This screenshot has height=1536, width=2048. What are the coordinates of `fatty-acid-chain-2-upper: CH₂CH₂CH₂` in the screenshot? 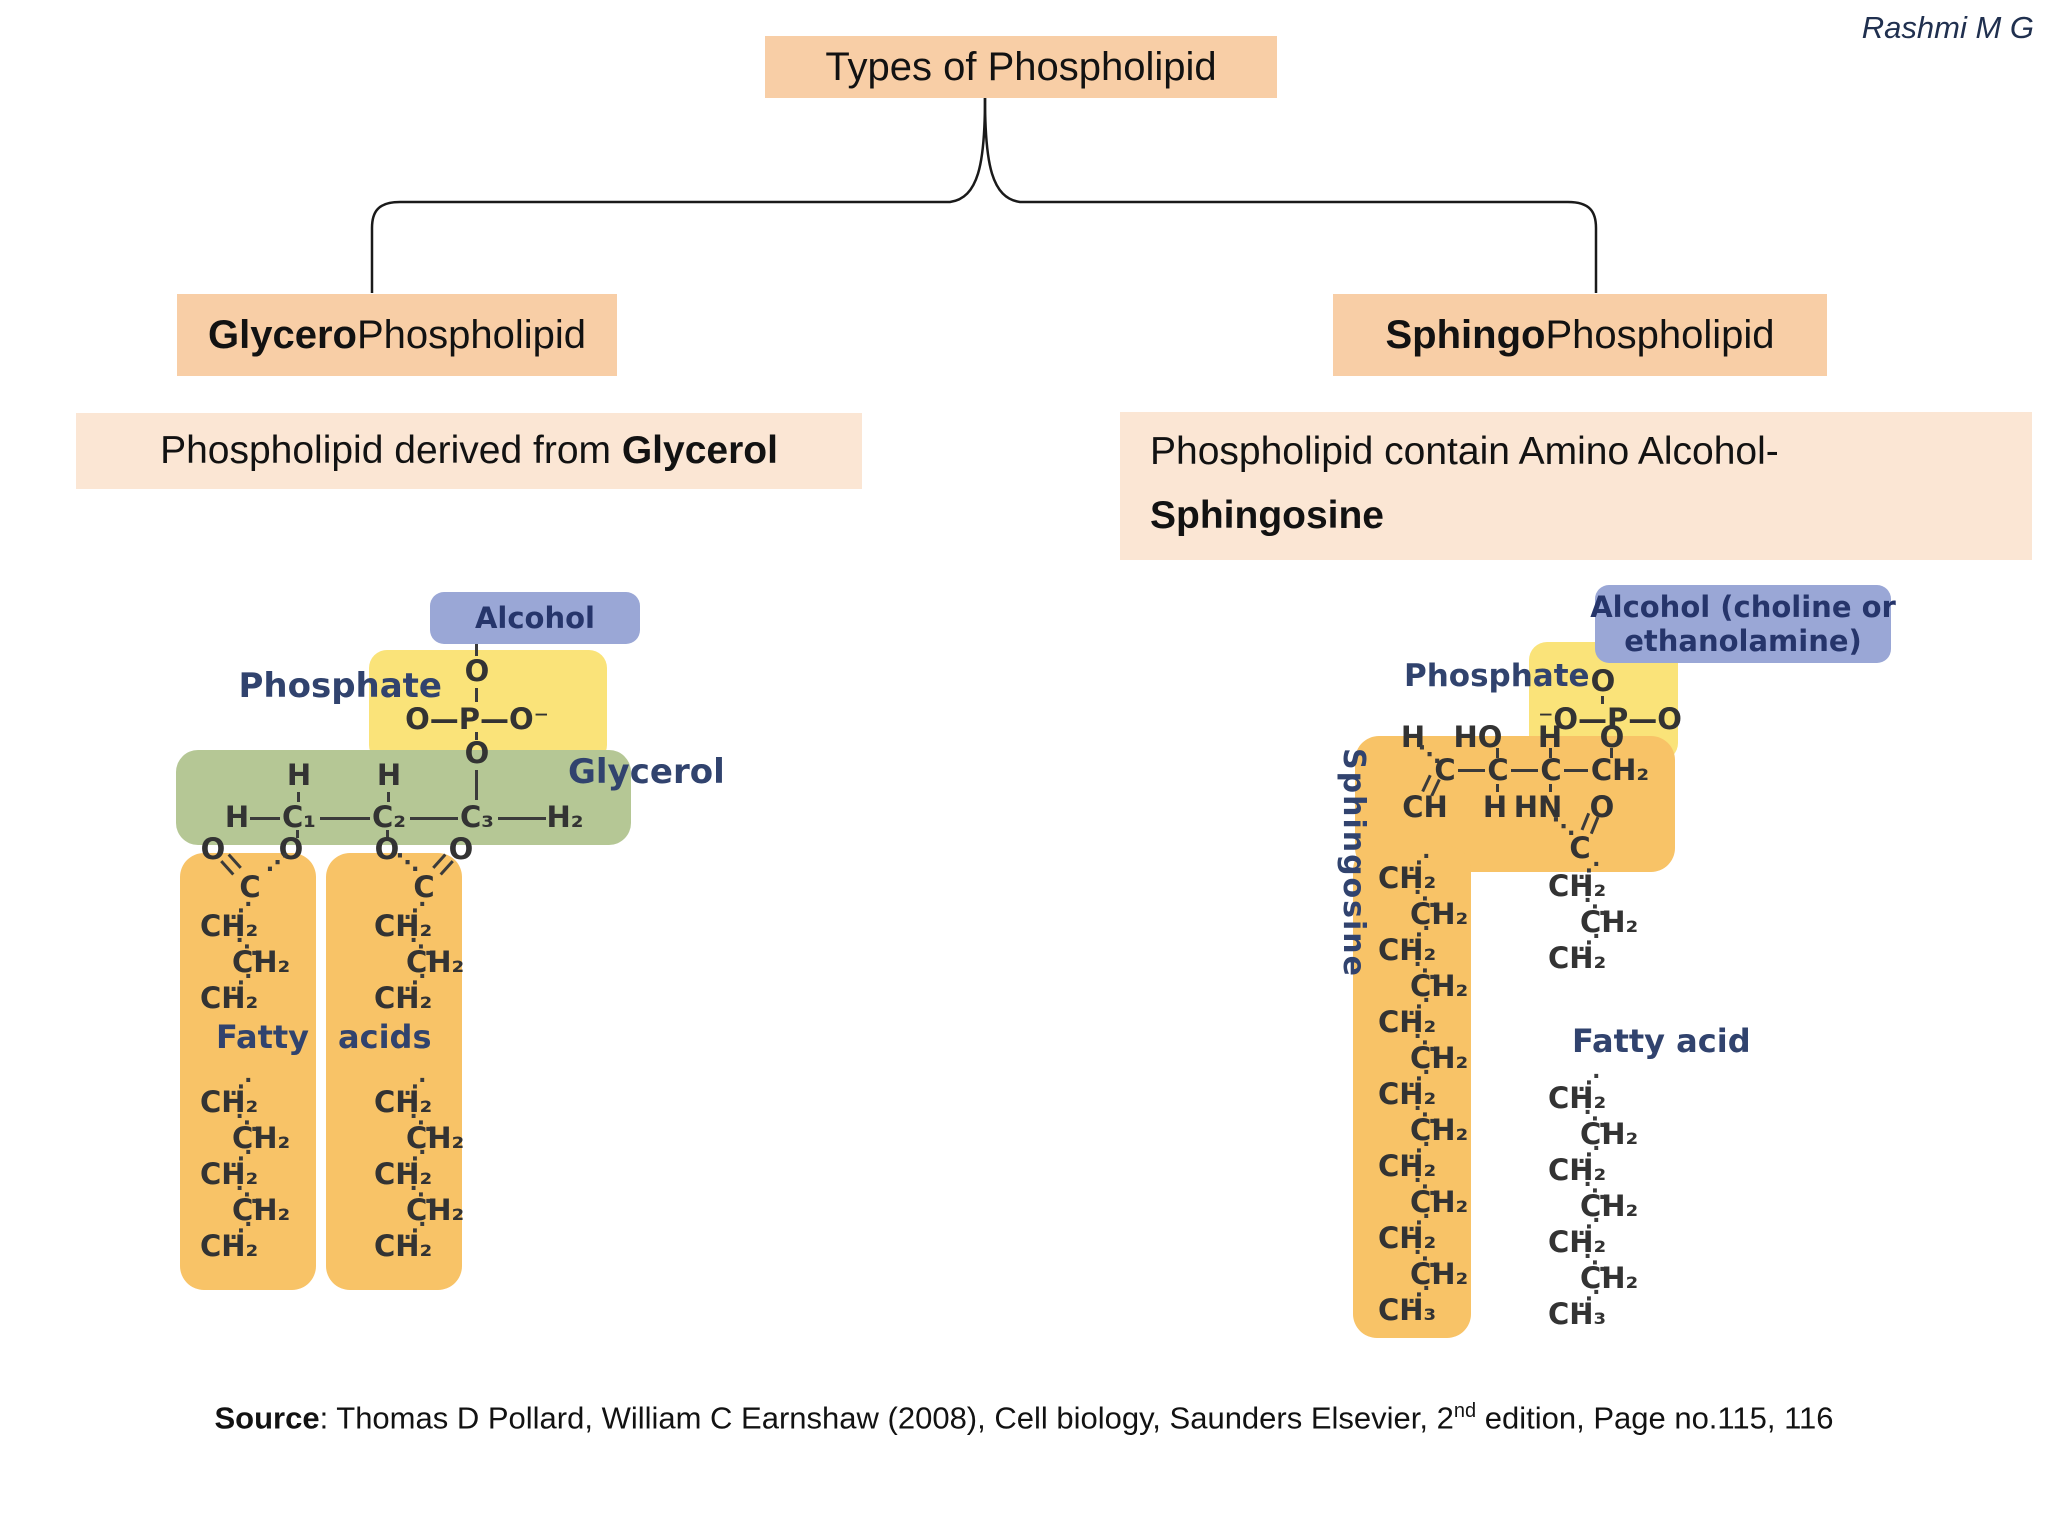 It's located at (419, 956).